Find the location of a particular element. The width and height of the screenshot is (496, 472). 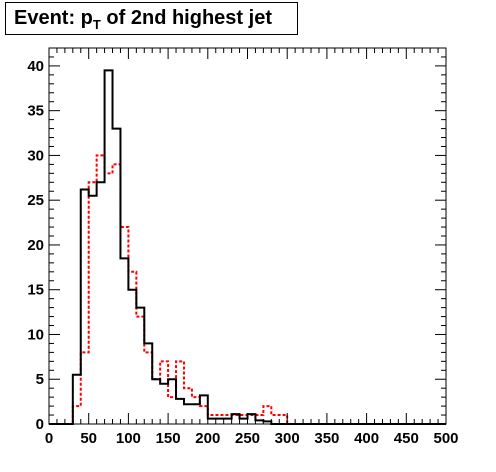

y-tick-label: 5 is located at coordinates (40, 379).